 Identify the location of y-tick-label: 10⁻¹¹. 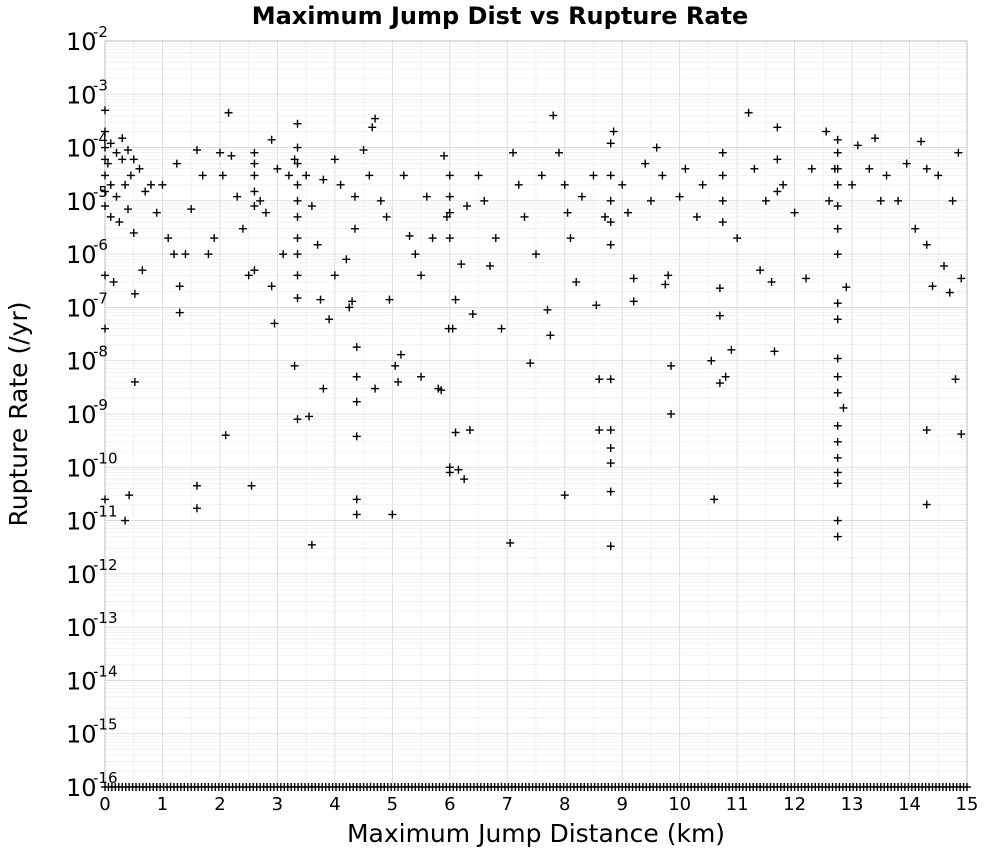
(92, 519).